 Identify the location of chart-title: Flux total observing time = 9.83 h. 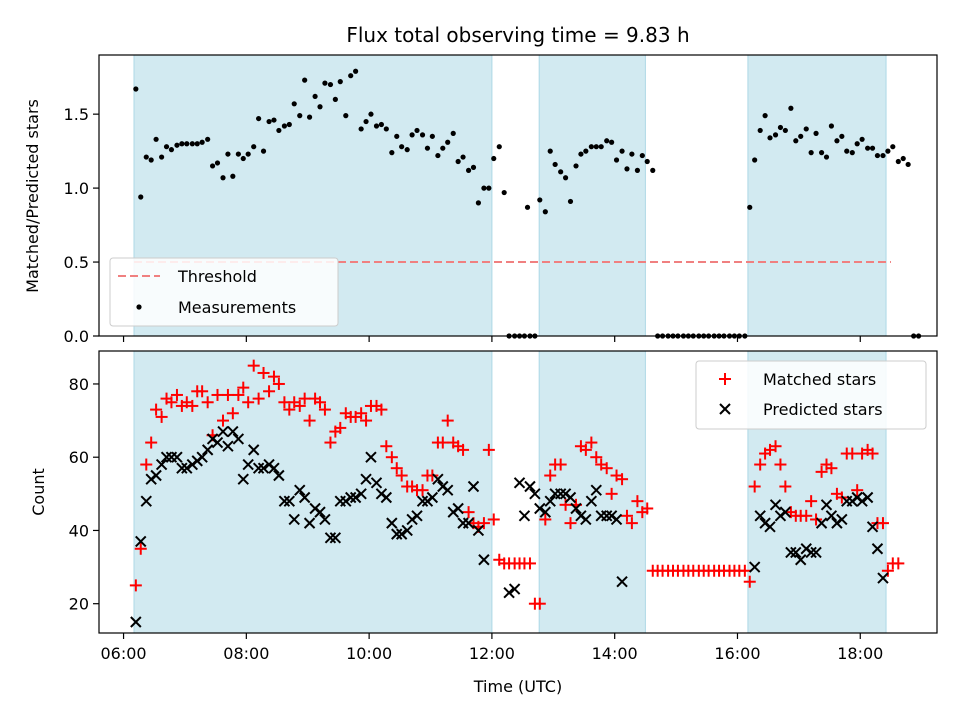
(517, 35).